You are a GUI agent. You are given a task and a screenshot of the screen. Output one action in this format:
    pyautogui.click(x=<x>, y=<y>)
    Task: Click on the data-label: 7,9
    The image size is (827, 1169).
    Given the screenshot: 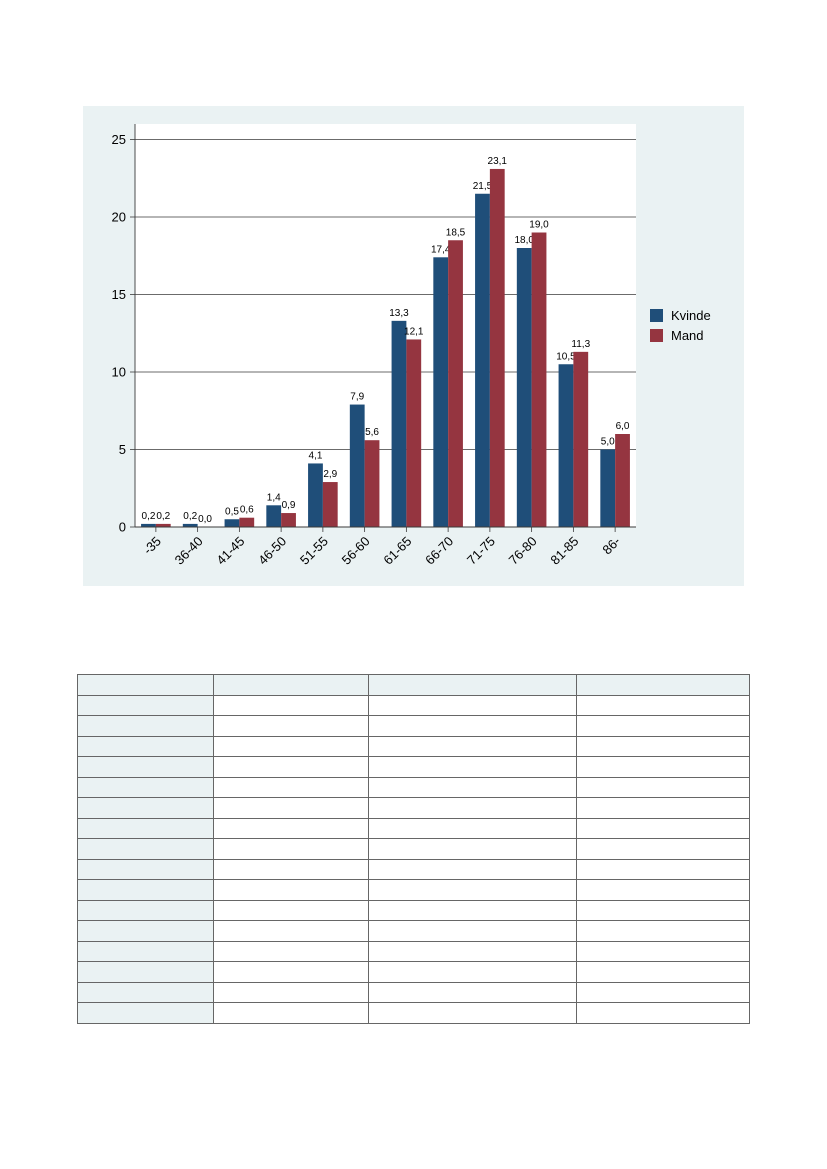 What is the action you would take?
    pyautogui.click(x=357, y=397)
    